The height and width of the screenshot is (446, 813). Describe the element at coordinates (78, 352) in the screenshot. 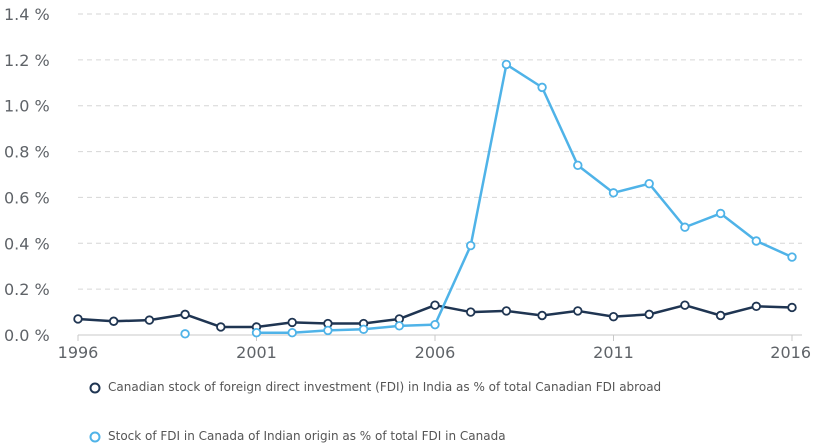

I see `x-tick-label: 1996` at that location.